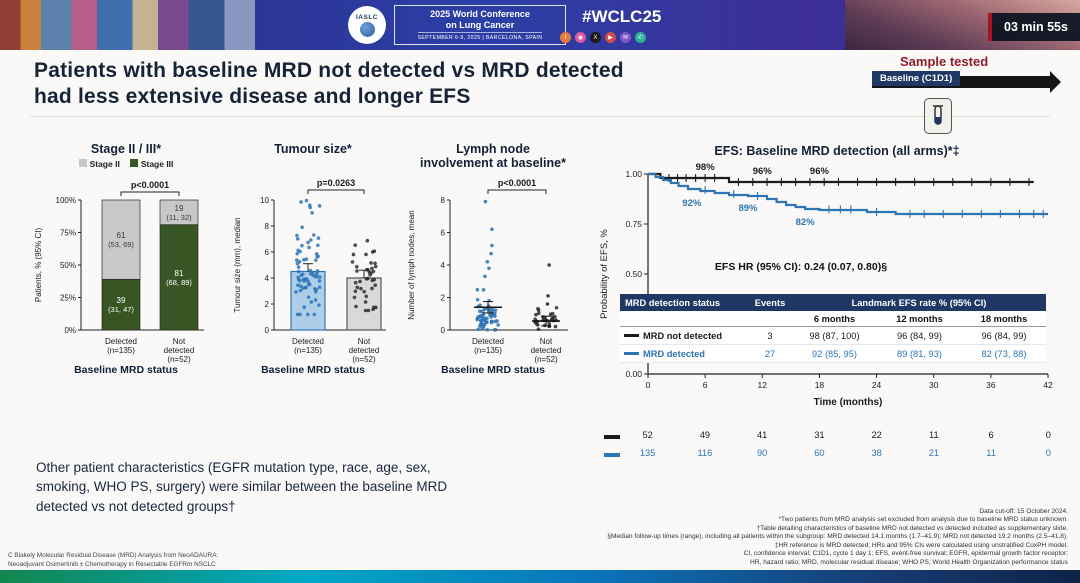  Describe the element at coordinates (848, 402) in the screenshot. I see `svg-text: Time (months)` at that location.